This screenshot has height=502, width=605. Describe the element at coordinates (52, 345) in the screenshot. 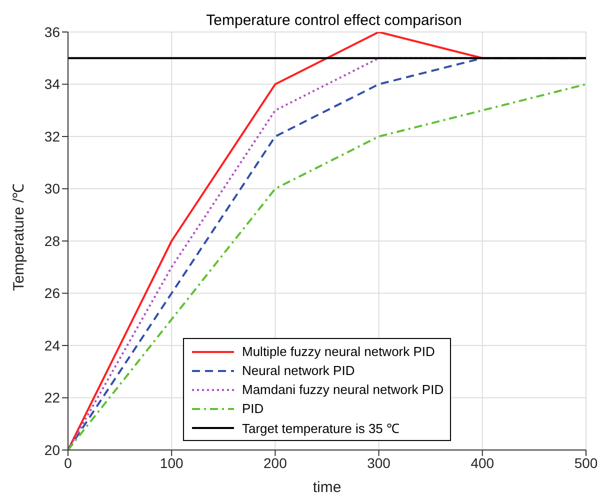

I see `y-tick-label: 24` at that location.